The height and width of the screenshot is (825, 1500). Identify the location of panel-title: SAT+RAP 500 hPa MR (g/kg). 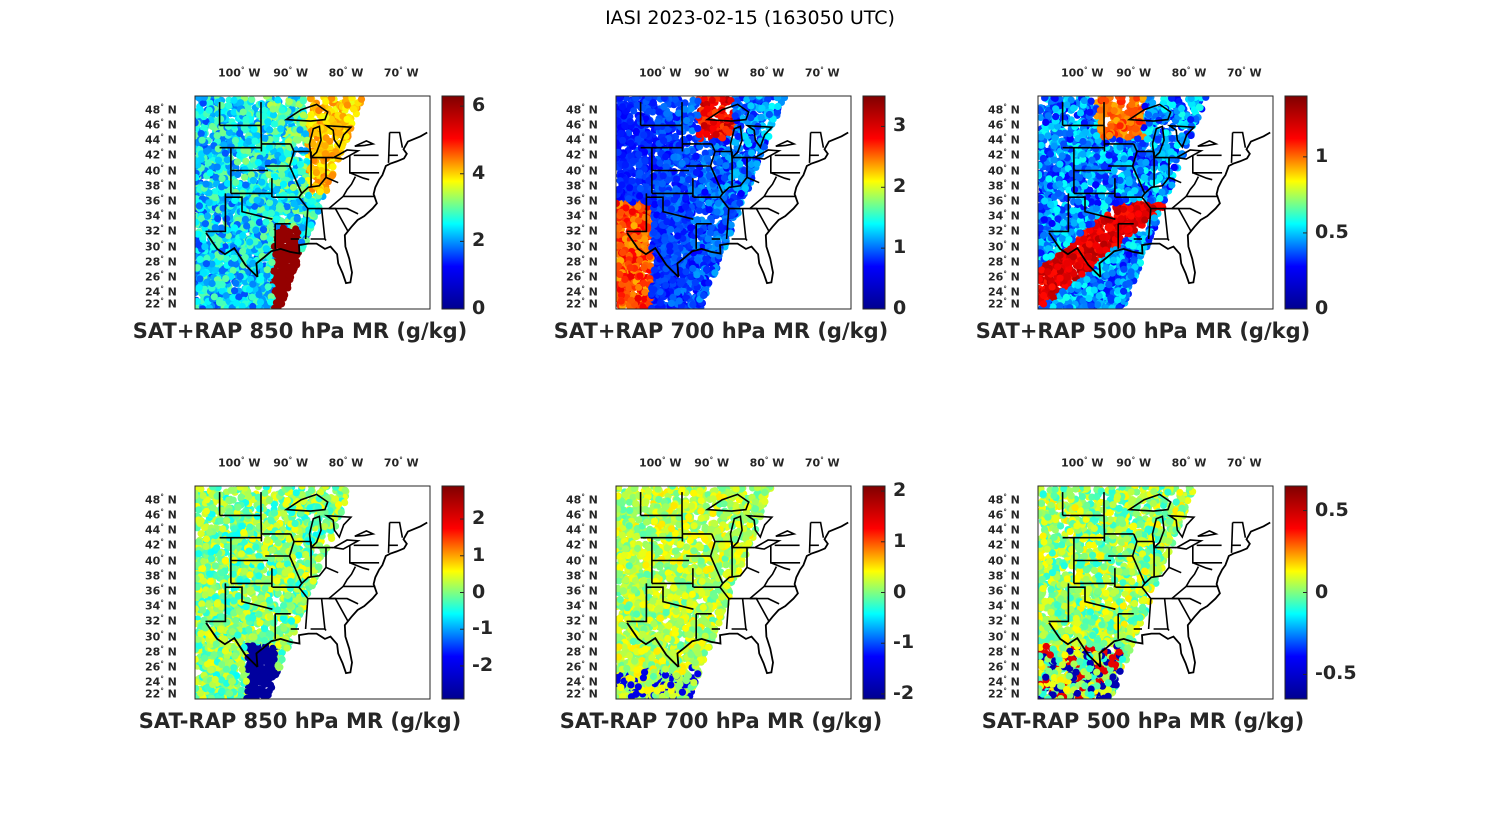
(1143, 331).